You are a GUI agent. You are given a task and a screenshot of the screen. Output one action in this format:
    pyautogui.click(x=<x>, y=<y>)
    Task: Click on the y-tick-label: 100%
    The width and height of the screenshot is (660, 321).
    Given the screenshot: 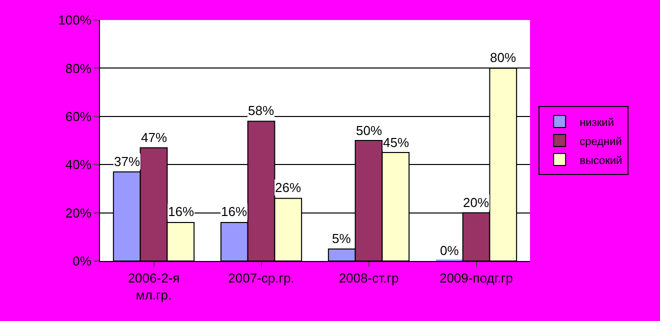 What is the action you would take?
    pyautogui.click(x=75, y=20)
    